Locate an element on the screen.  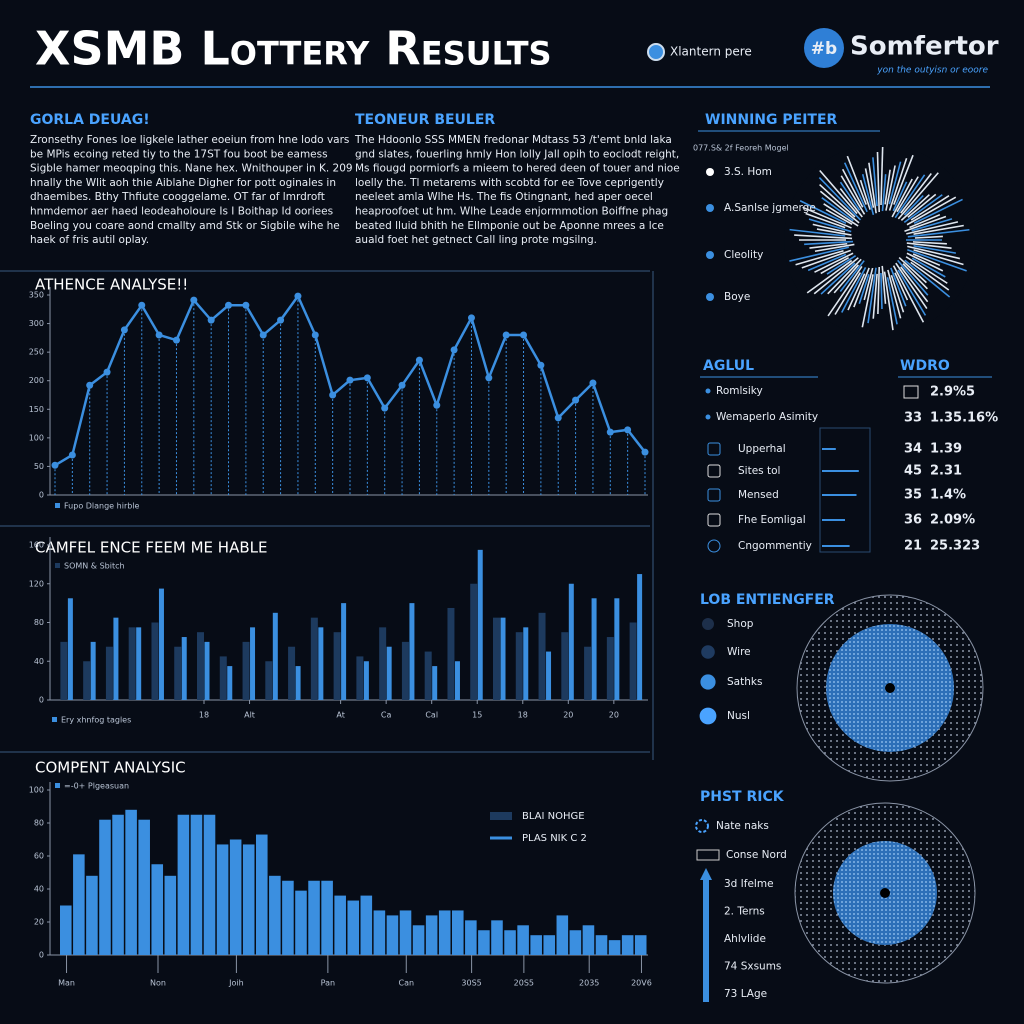
intro-heading: TEONEUR BEULER is located at coordinates (425, 120).